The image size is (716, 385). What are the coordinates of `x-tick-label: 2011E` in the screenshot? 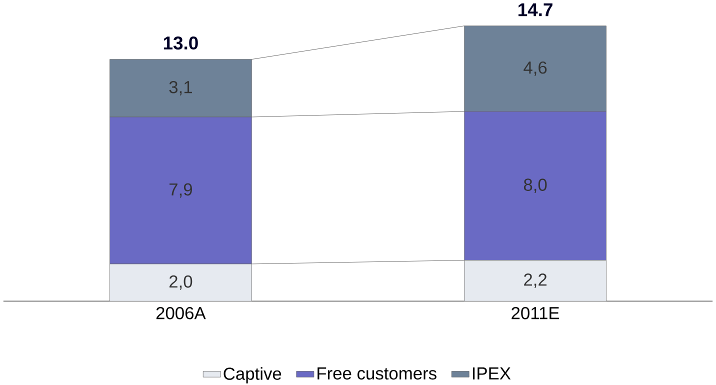 It's located at (536, 313).